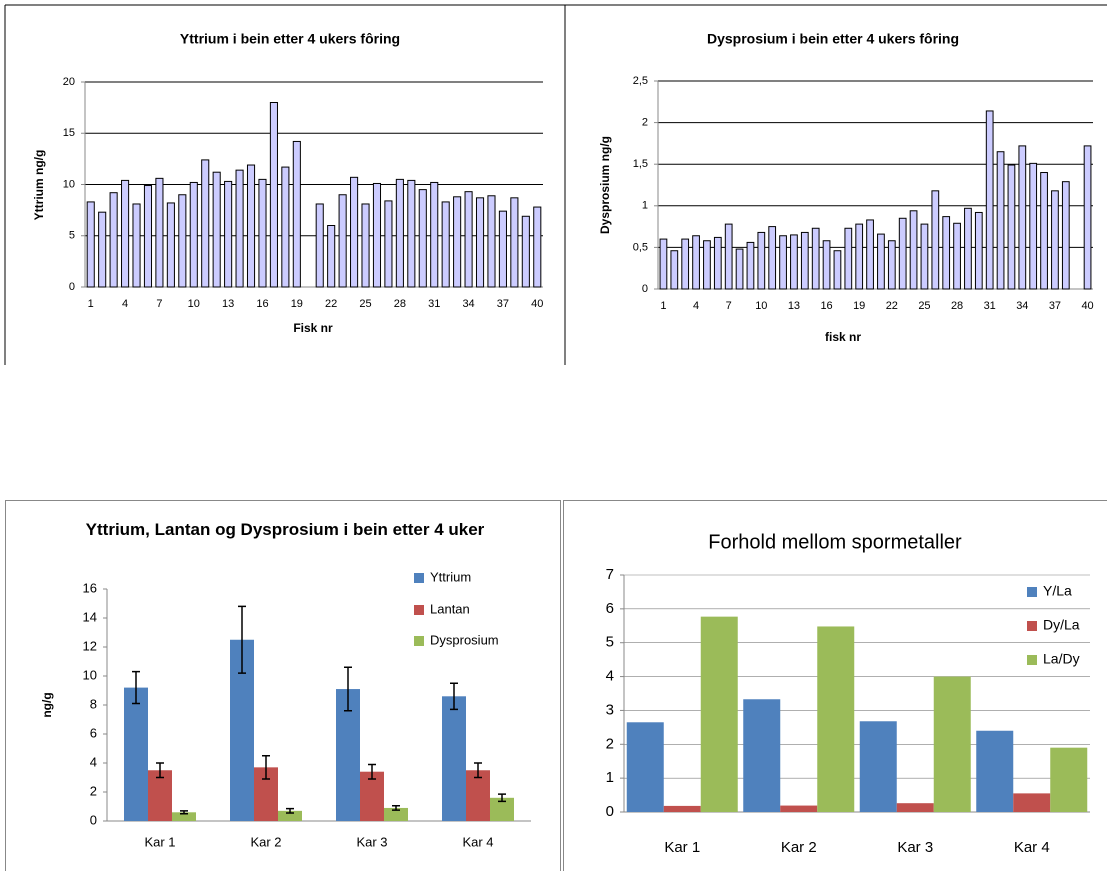 The width and height of the screenshot is (1107, 871). I want to click on x-tick-label: Kar 1, so click(682, 847).